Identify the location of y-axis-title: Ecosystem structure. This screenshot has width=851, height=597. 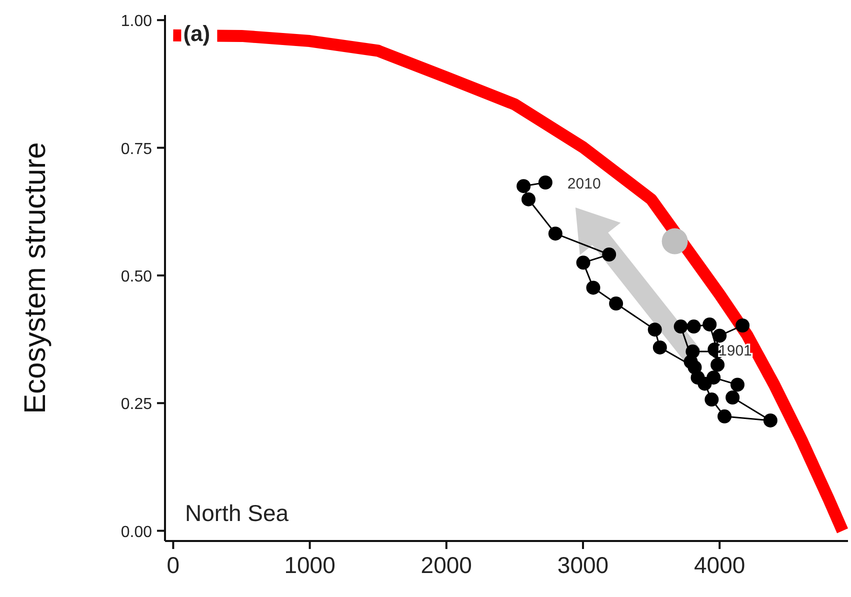
(35, 278).